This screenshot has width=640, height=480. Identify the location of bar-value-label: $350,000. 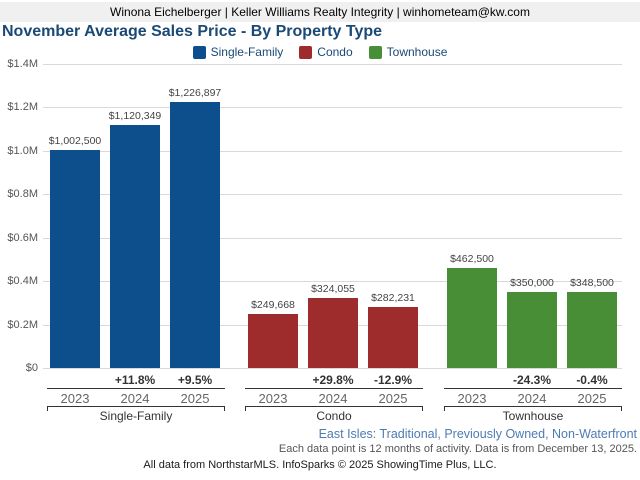
(532, 283).